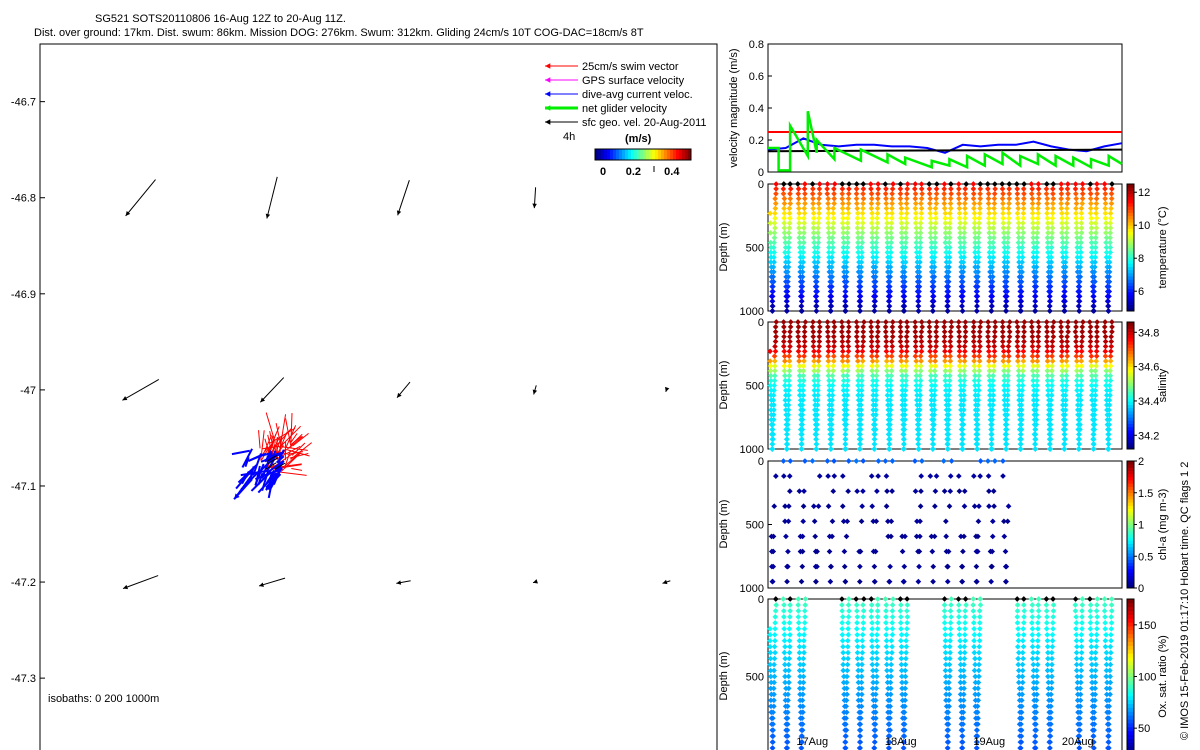 Image resolution: width=1200 pixels, height=750 pixels. What do you see at coordinates (603, 172) in the screenshot?
I see `colorbar-tick: 0` at bounding box center [603, 172].